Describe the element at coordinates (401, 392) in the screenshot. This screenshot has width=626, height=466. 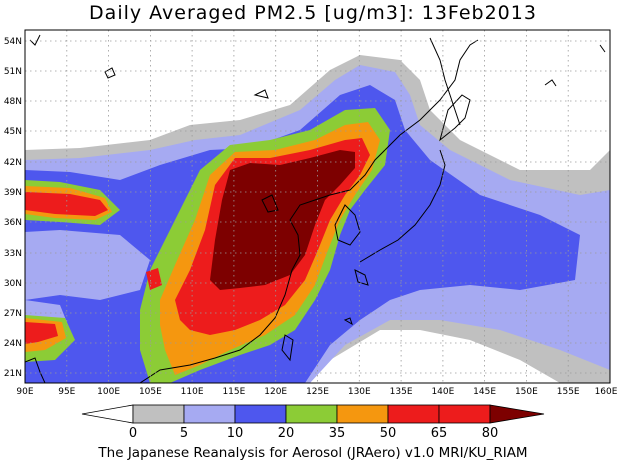
I see `lon-tick-label: 135E` at that location.